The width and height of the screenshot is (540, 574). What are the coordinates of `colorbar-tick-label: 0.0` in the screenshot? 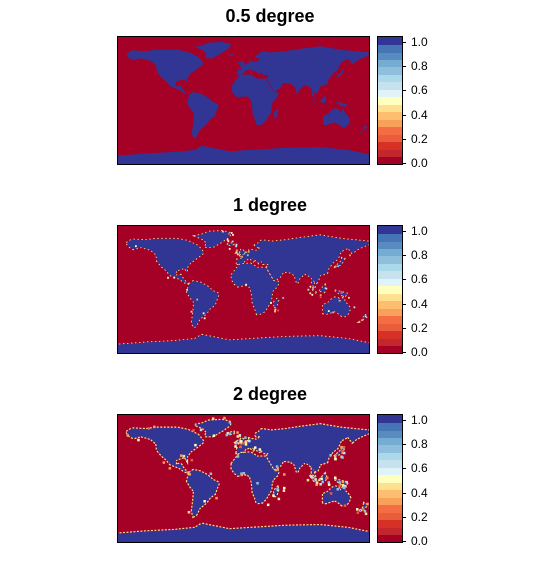 It's located at (419, 541).